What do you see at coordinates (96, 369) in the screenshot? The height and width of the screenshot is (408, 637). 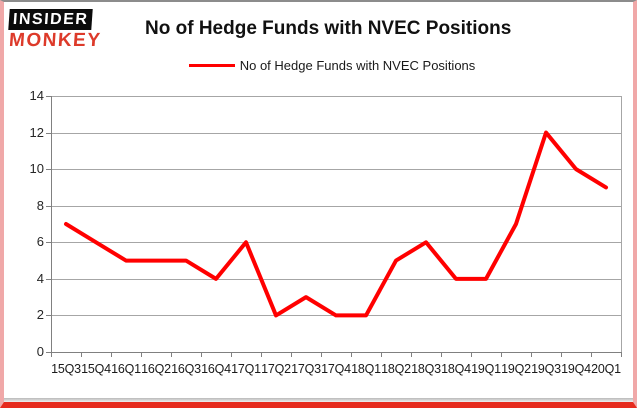 I see `x-axis-label-15Q4: 15Q4` at bounding box center [96, 369].